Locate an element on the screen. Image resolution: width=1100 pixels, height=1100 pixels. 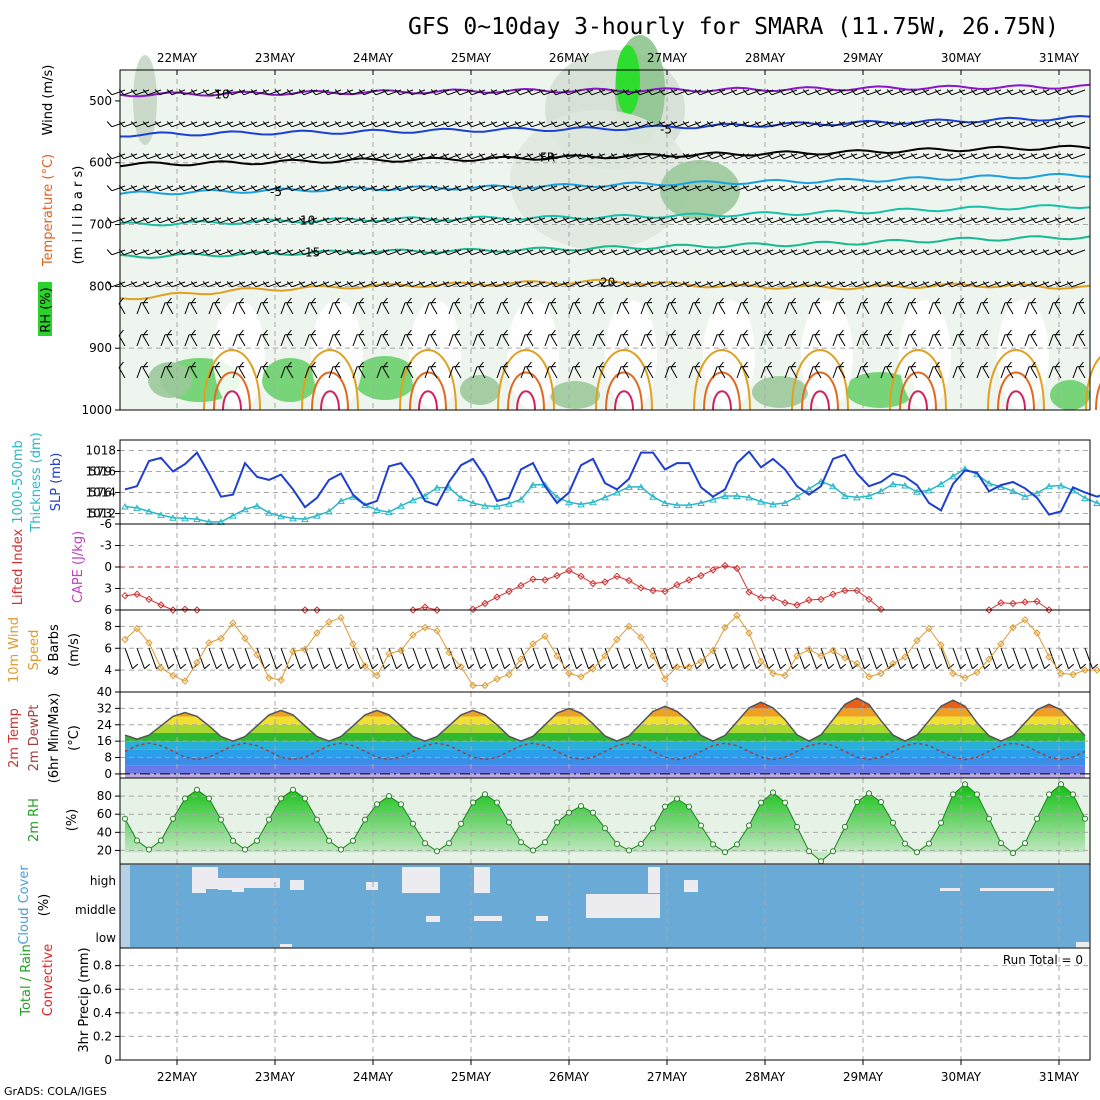
date-label-top: 27MAY is located at coordinates (667, 58).